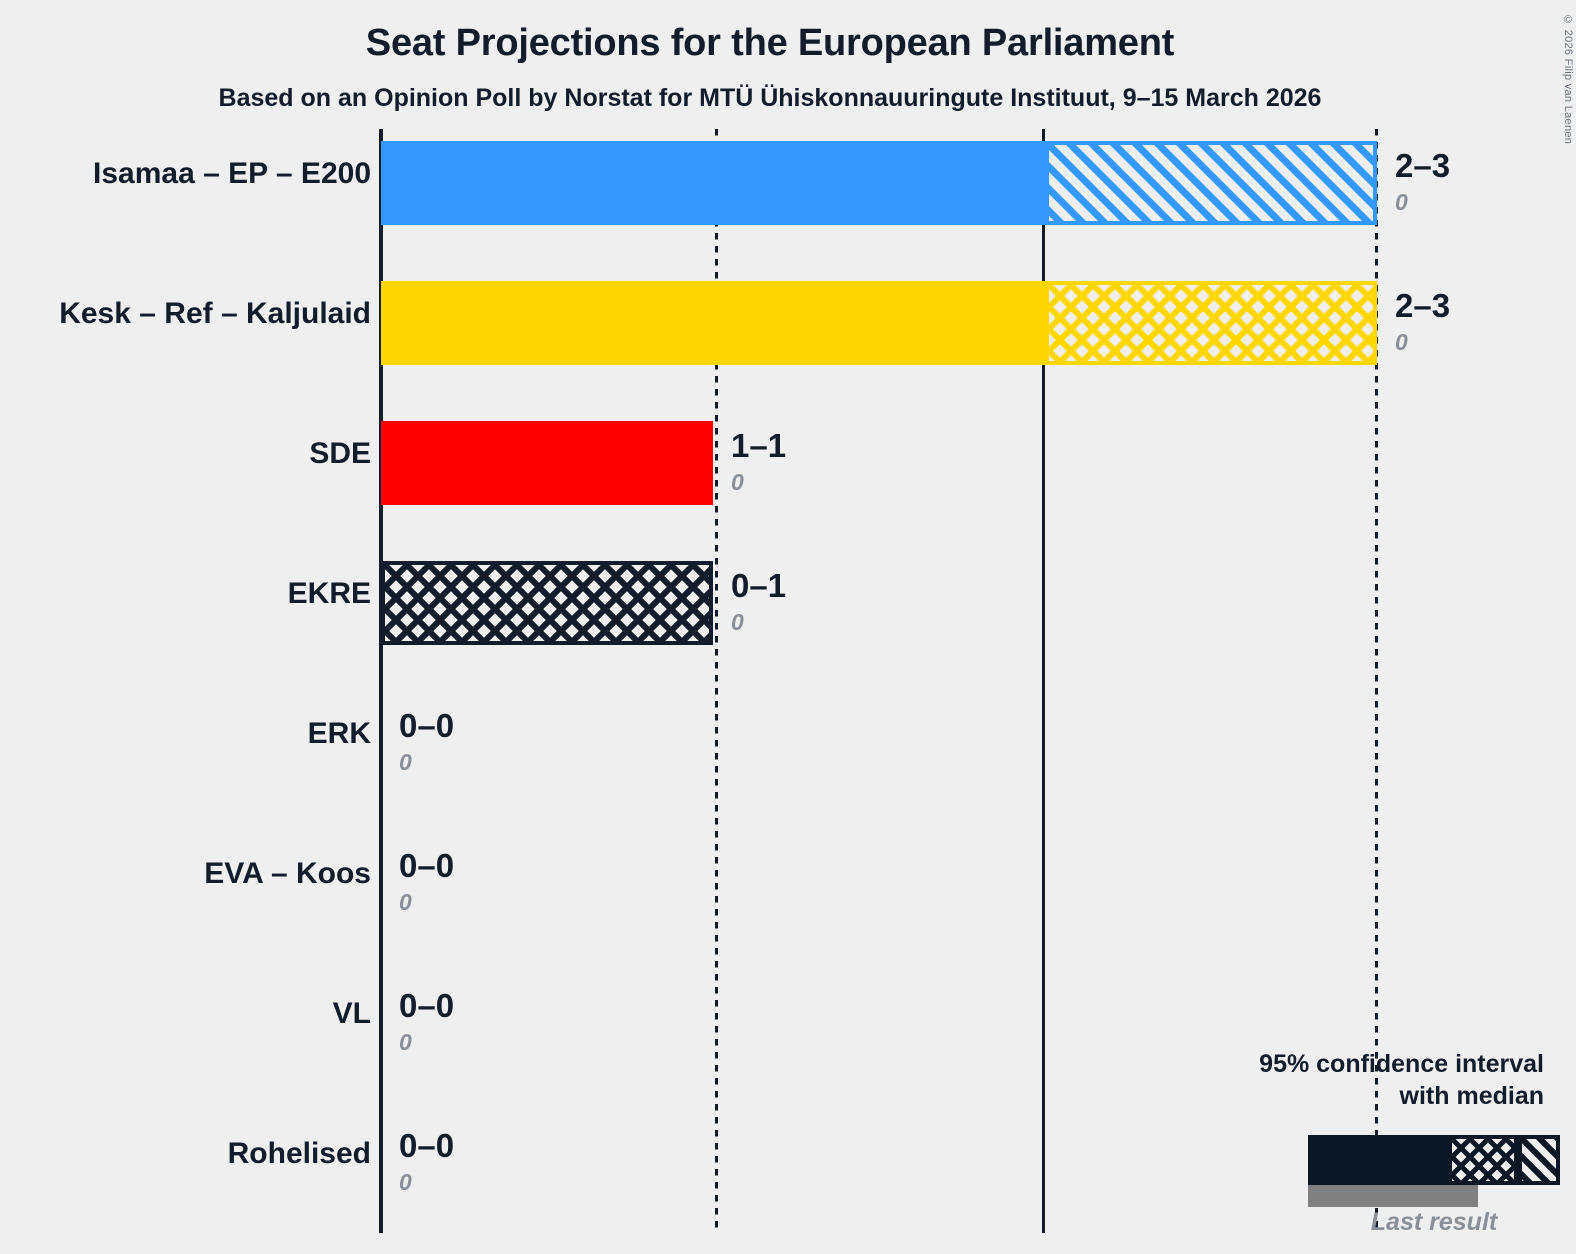 The width and height of the screenshot is (1576, 1254). I want to click on gridline-2-seats, so click(1043, 681).